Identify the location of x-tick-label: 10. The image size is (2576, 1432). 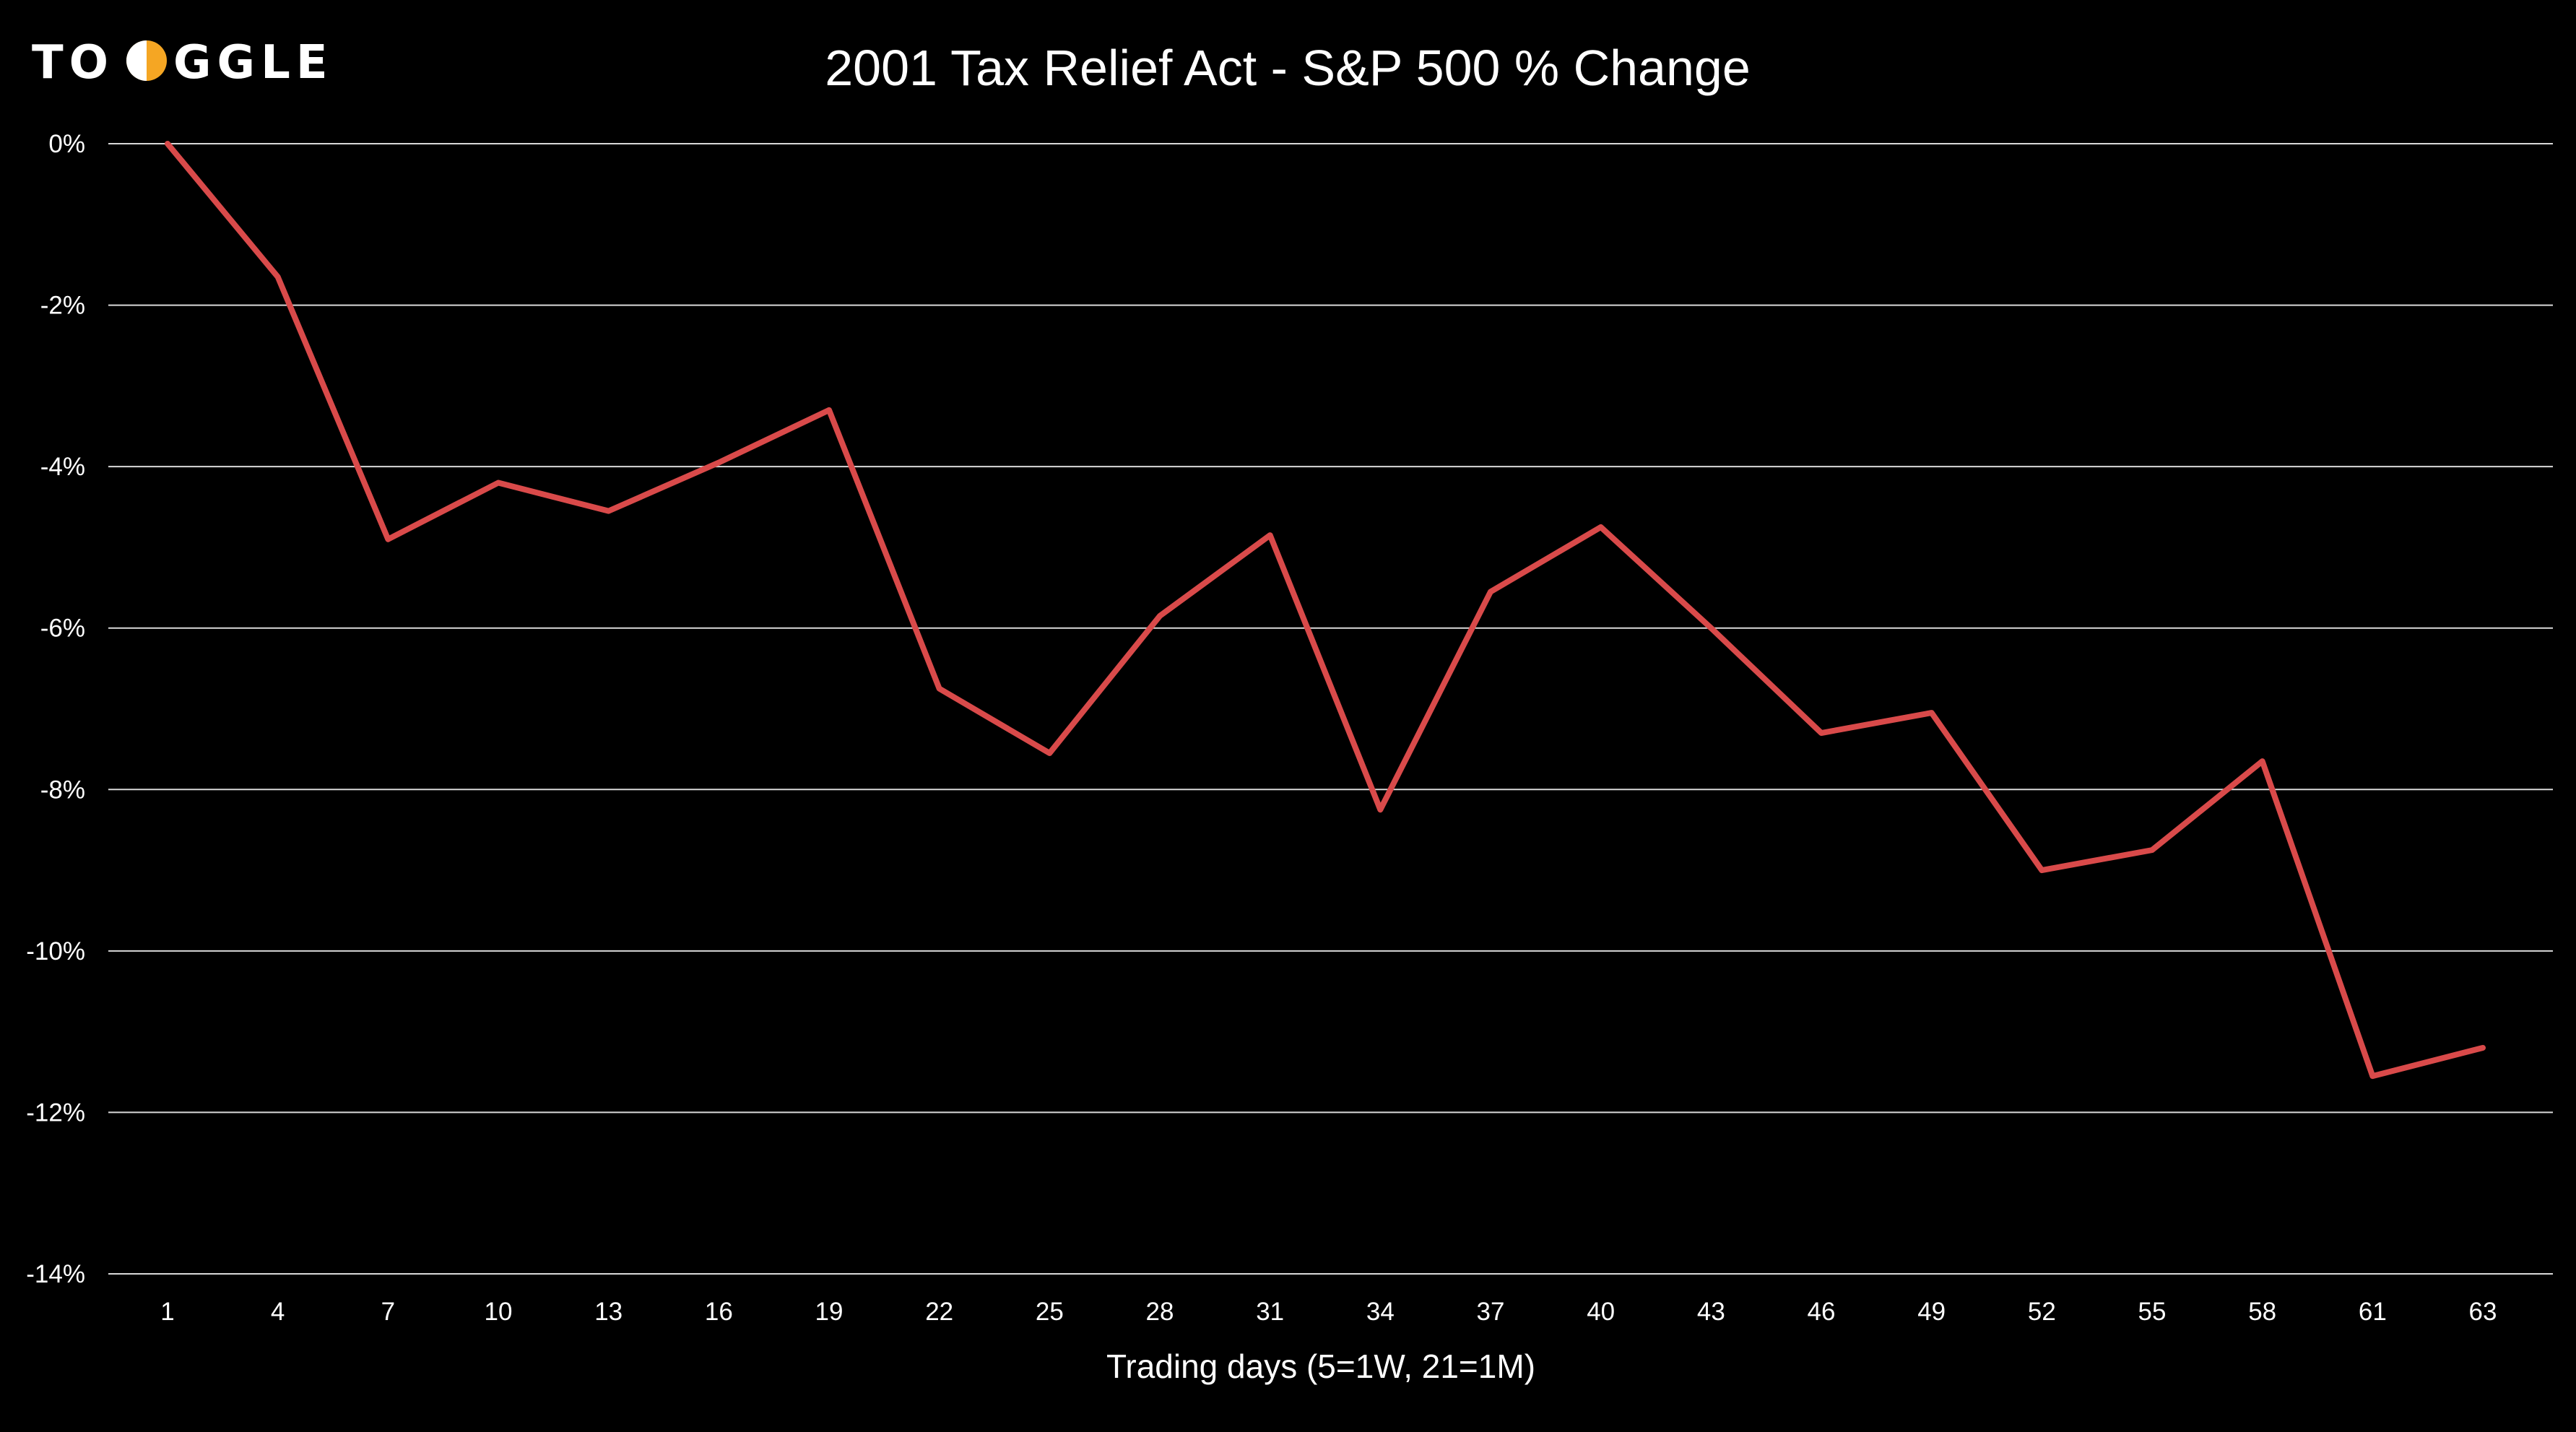
(499, 1312).